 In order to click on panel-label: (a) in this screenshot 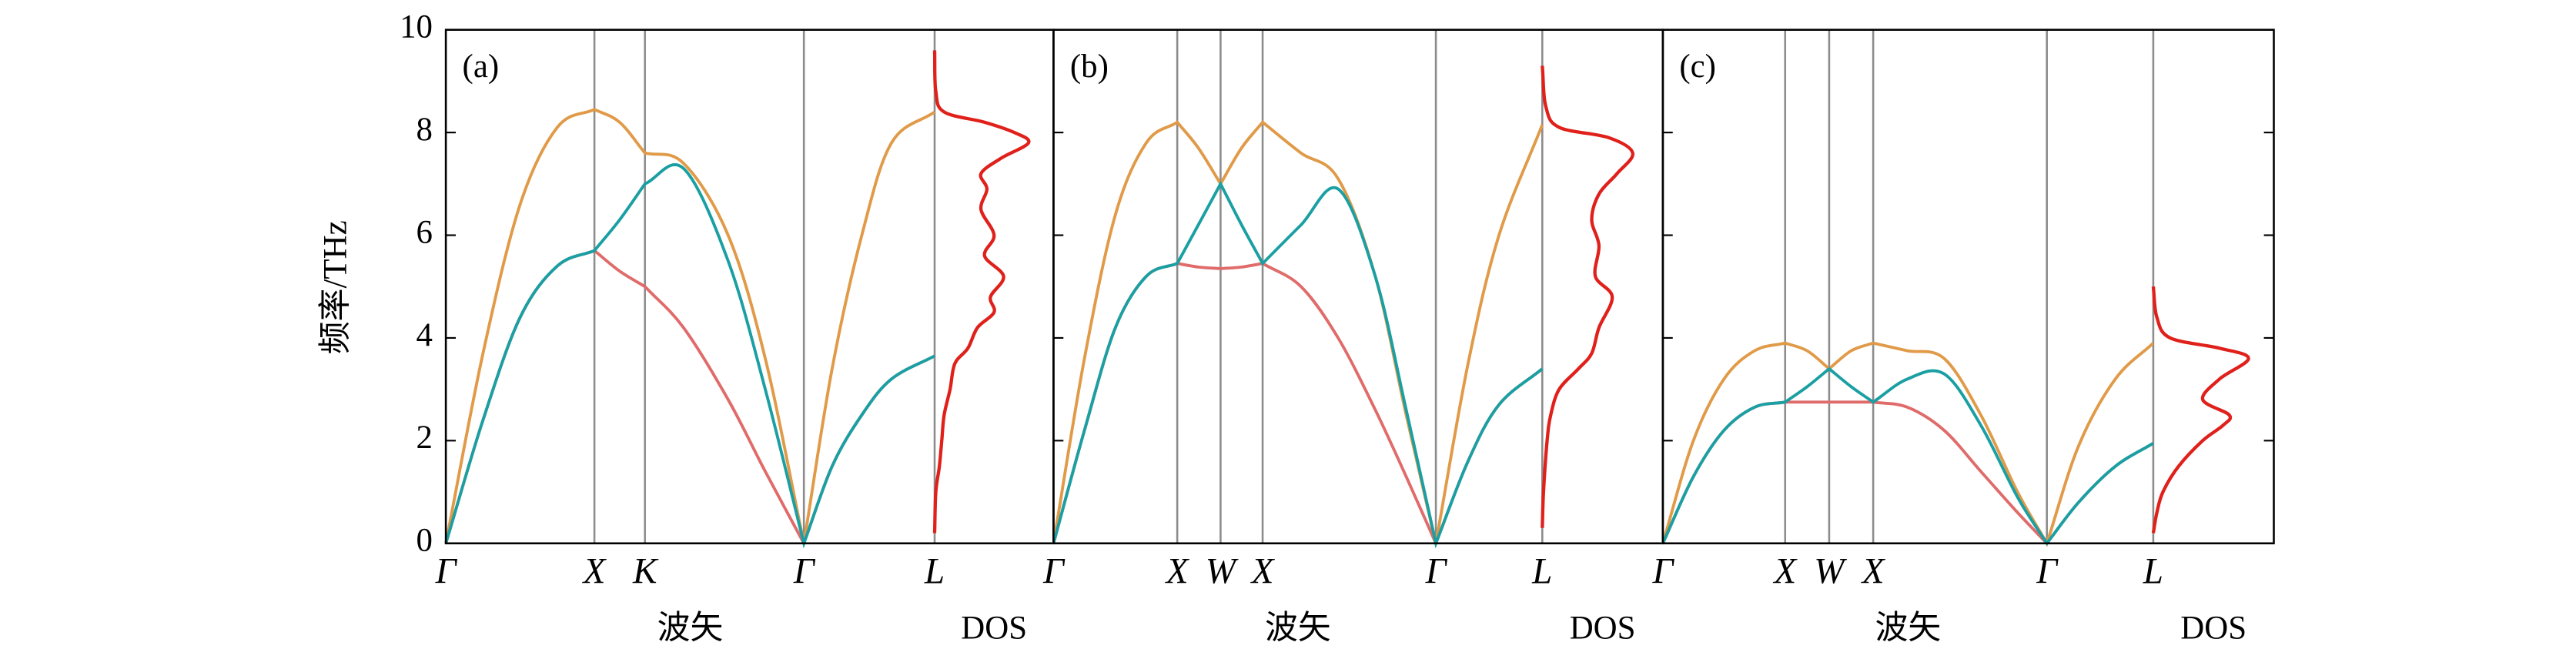, I will do `click(481, 67)`.